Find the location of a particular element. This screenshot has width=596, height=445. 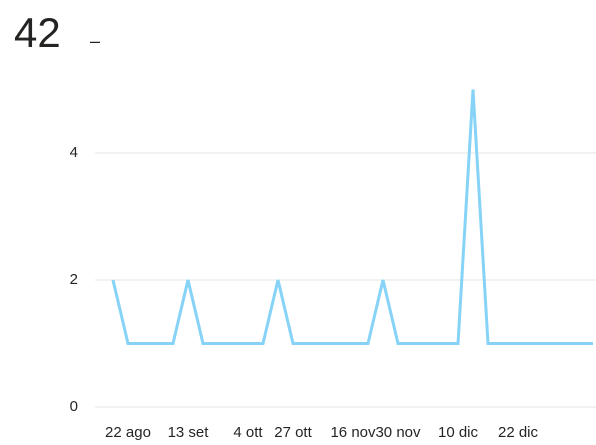

y-tick-label: 2 is located at coordinates (74, 279).